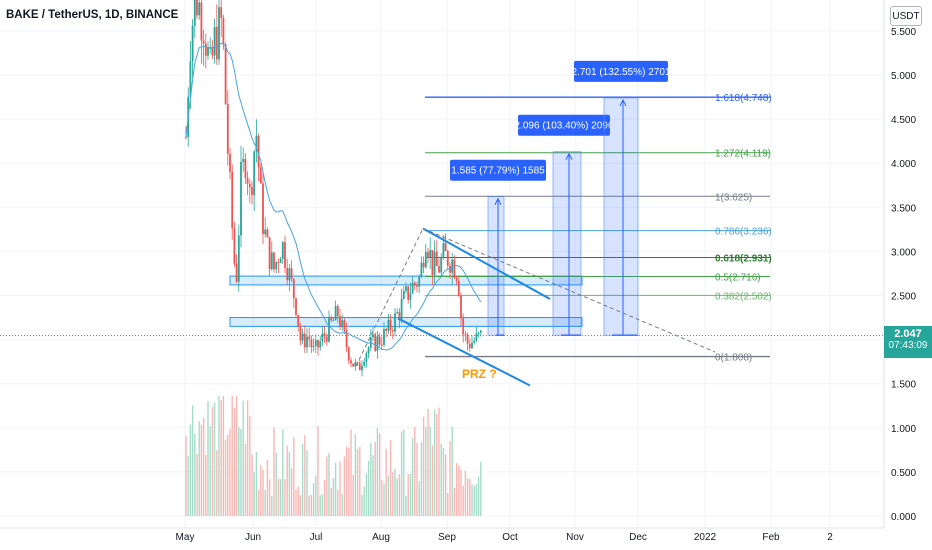 The image size is (932, 550). What do you see at coordinates (316, 537) in the screenshot?
I see `time-tick-label: Jul` at bounding box center [316, 537].